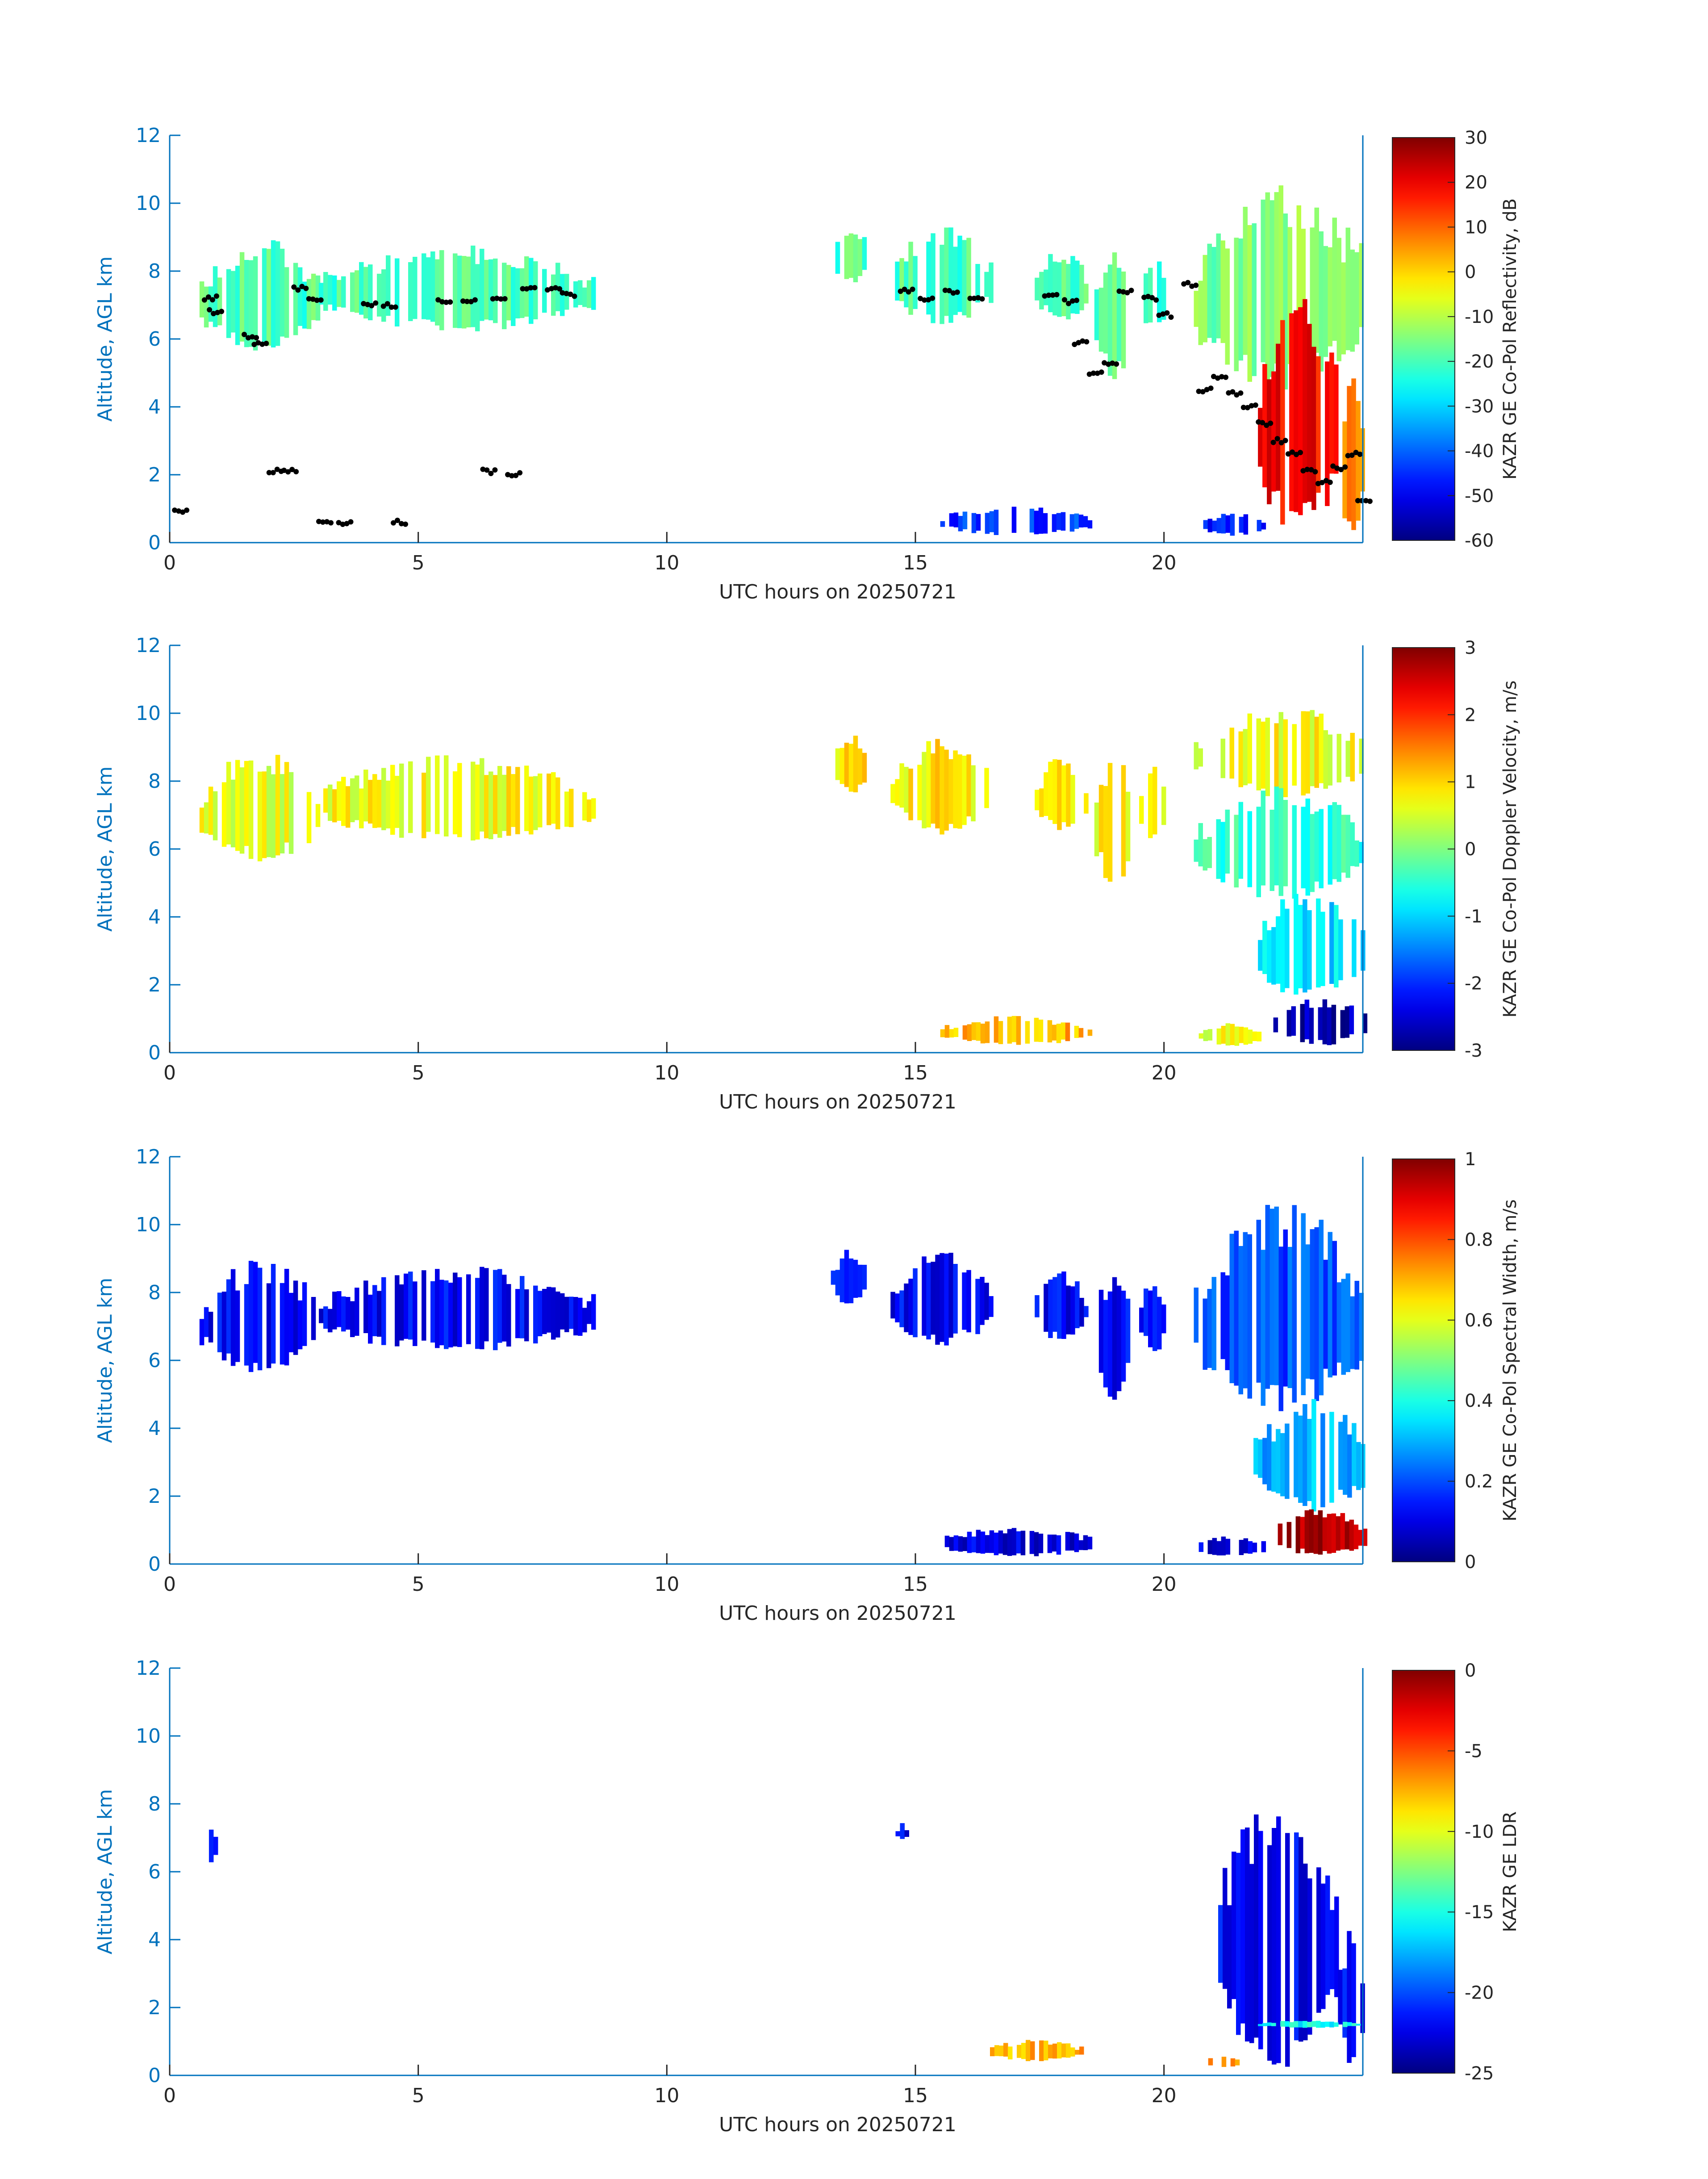 The image size is (1708, 2179). I want to click on y-tick-label: 8, so click(154, 1804).